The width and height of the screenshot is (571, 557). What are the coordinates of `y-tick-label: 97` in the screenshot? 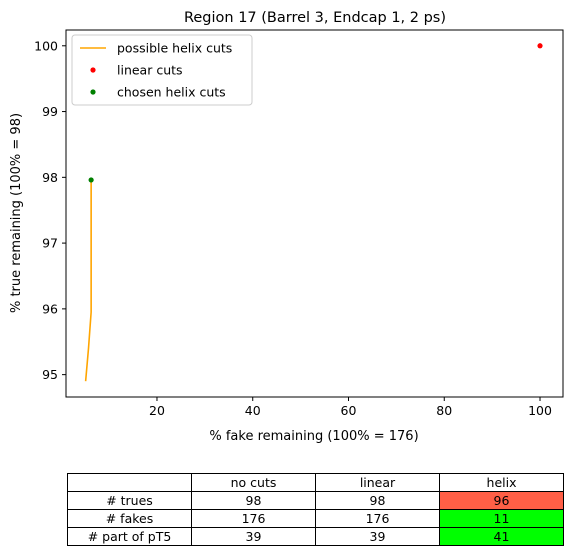 It's located at (50, 243).